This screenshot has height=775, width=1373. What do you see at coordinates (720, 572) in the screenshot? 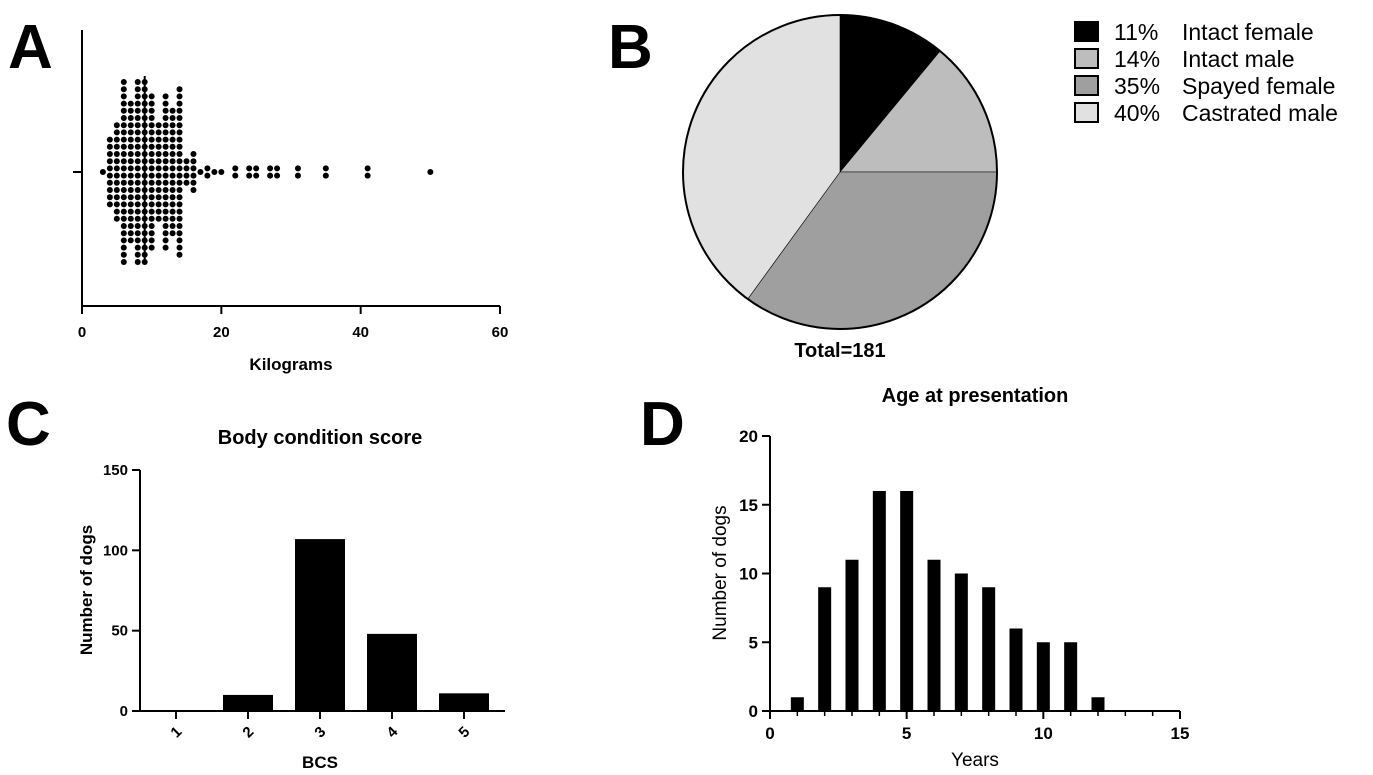
I see `d-y-axis-title: Number of dogs` at bounding box center [720, 572].